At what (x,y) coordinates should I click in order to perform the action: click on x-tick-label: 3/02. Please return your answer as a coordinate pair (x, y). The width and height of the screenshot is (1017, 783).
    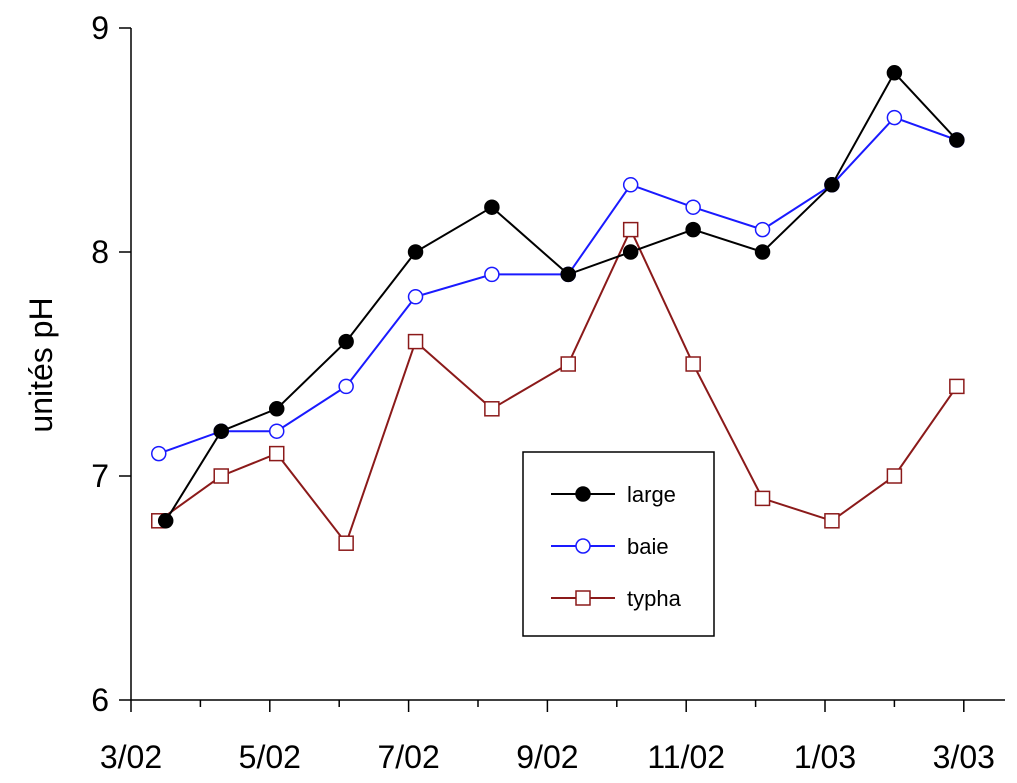
    Looking at the image, I should click on (131, 757).